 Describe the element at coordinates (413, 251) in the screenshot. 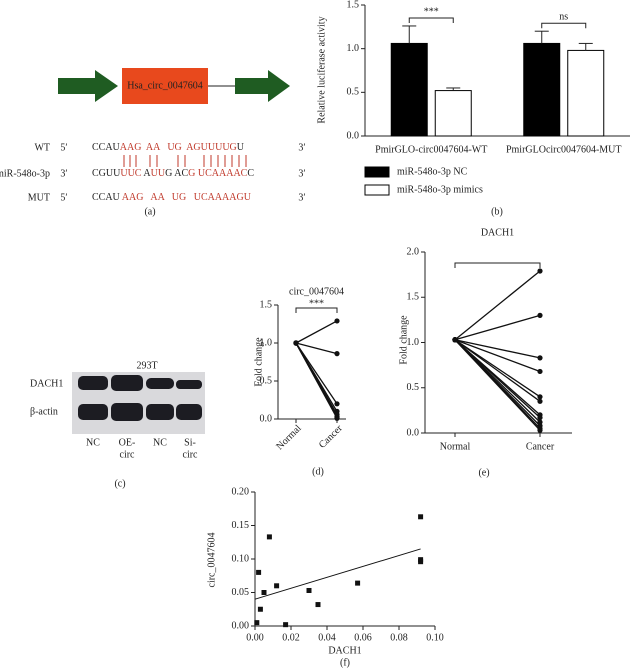

I see `y-tick-label: 2.0` at that location.